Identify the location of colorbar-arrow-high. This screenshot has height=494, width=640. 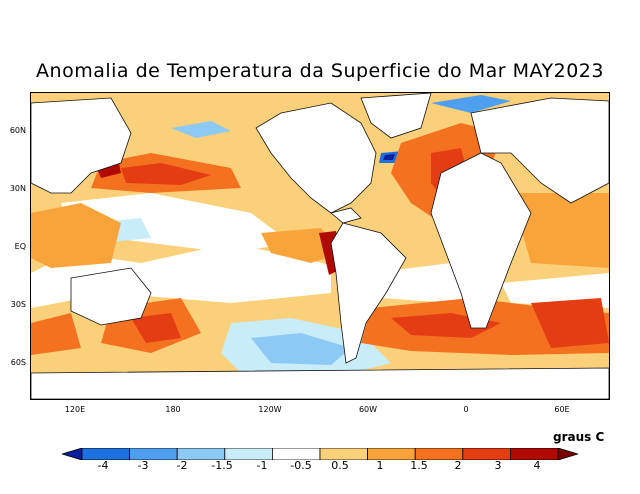
(567, 454).